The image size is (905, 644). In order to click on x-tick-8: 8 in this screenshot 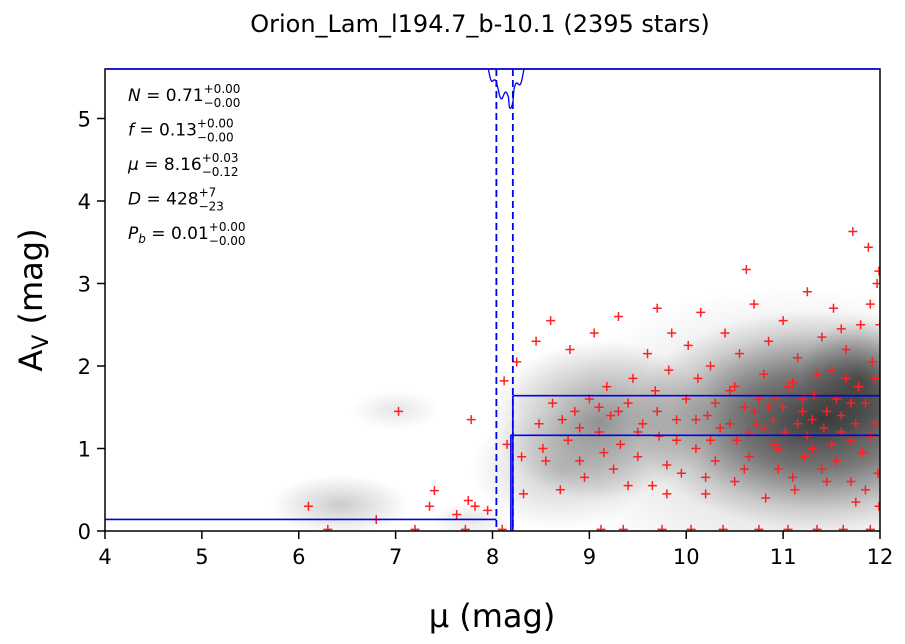, I will do `click(492, 550)`.